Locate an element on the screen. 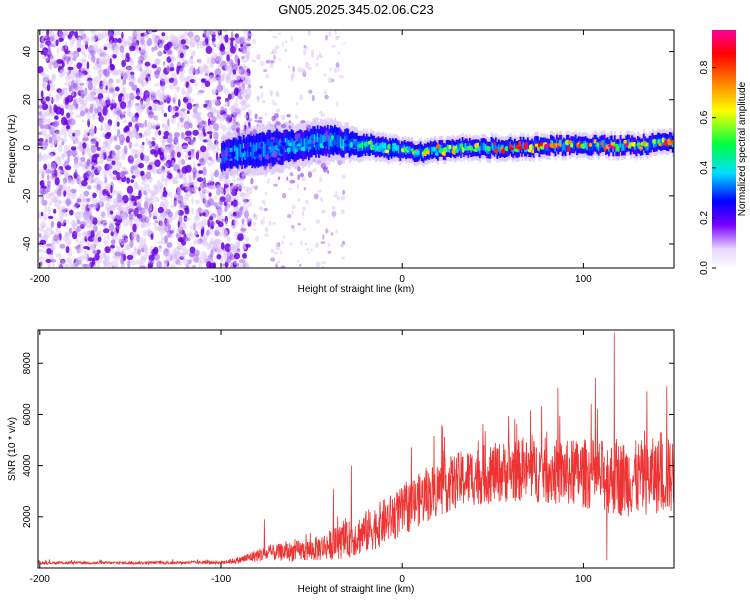 The height and width of the screenshot is (600, 750). spectrogram-x-label: Height of straight line (km) is located at coordinates (356, 289).